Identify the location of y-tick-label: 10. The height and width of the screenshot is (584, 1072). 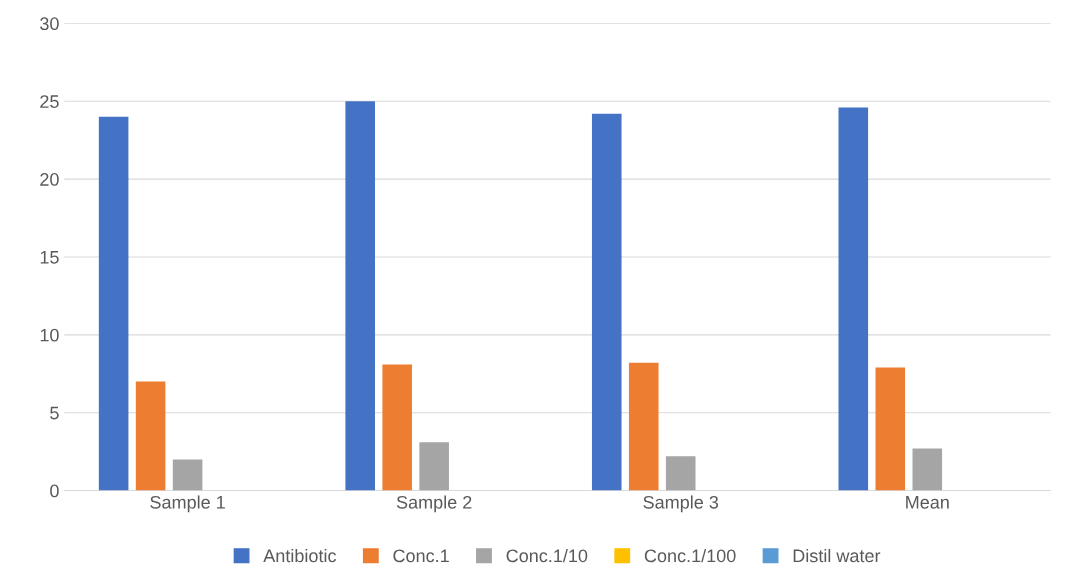
(49, 335).